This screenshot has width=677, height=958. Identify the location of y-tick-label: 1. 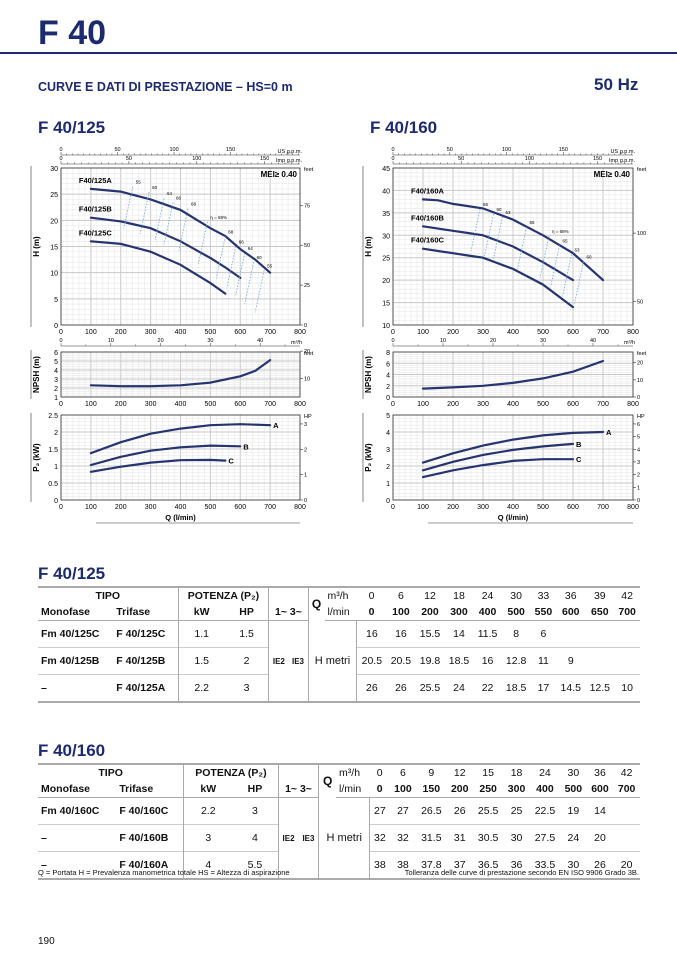
(56, 398).